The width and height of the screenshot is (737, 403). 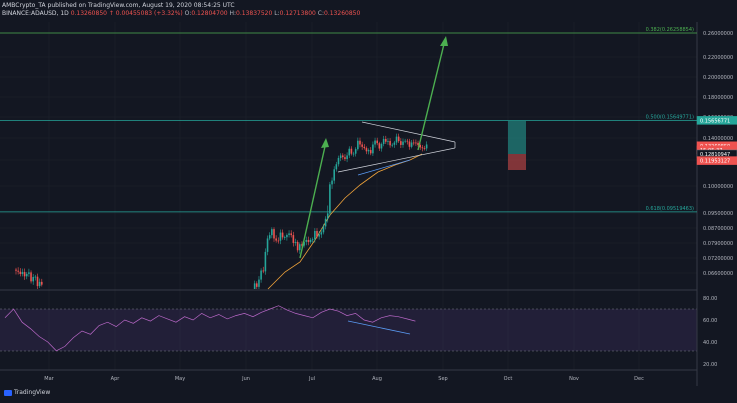 I want to click on time-tick-label: Mar, so click(x=49, y=379).